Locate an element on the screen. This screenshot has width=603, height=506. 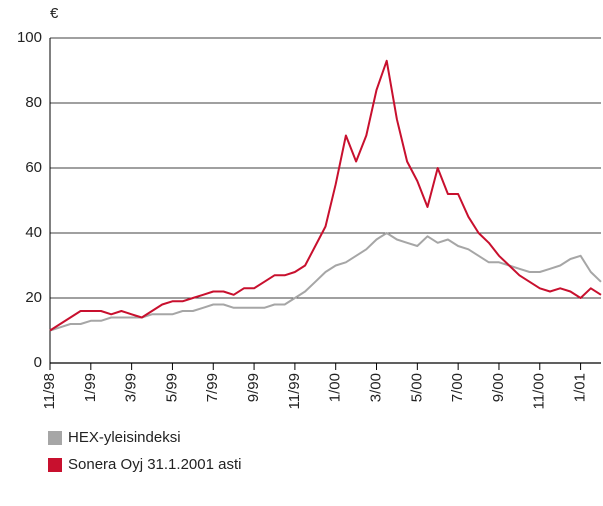
x-tick-label: 5/99 is located at coordinates (171, 387).